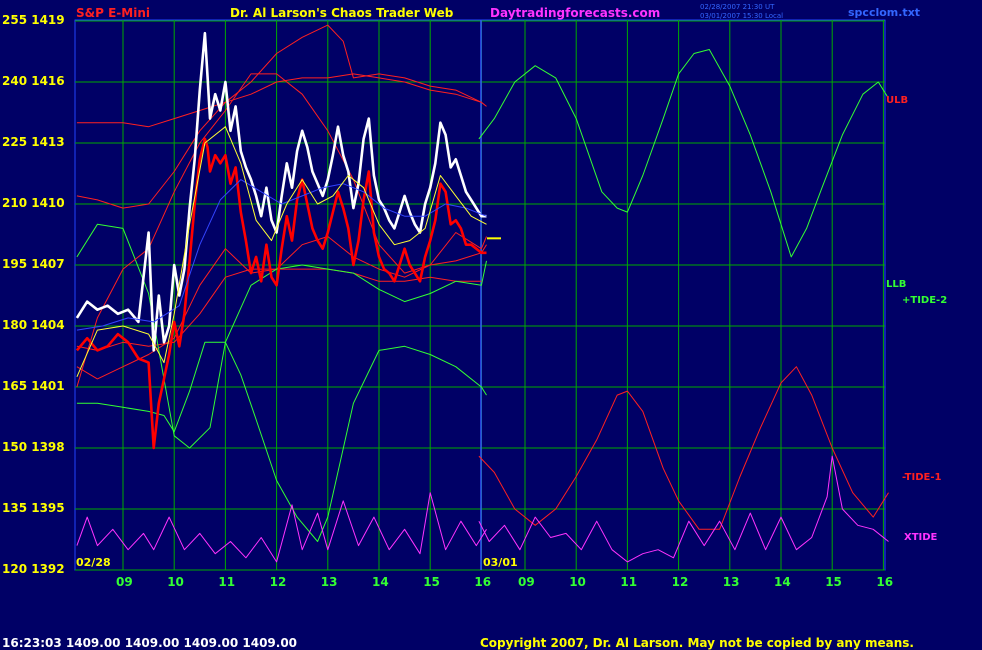  I want to click on tide1-label: -TIDE-1, so click(922, 477).